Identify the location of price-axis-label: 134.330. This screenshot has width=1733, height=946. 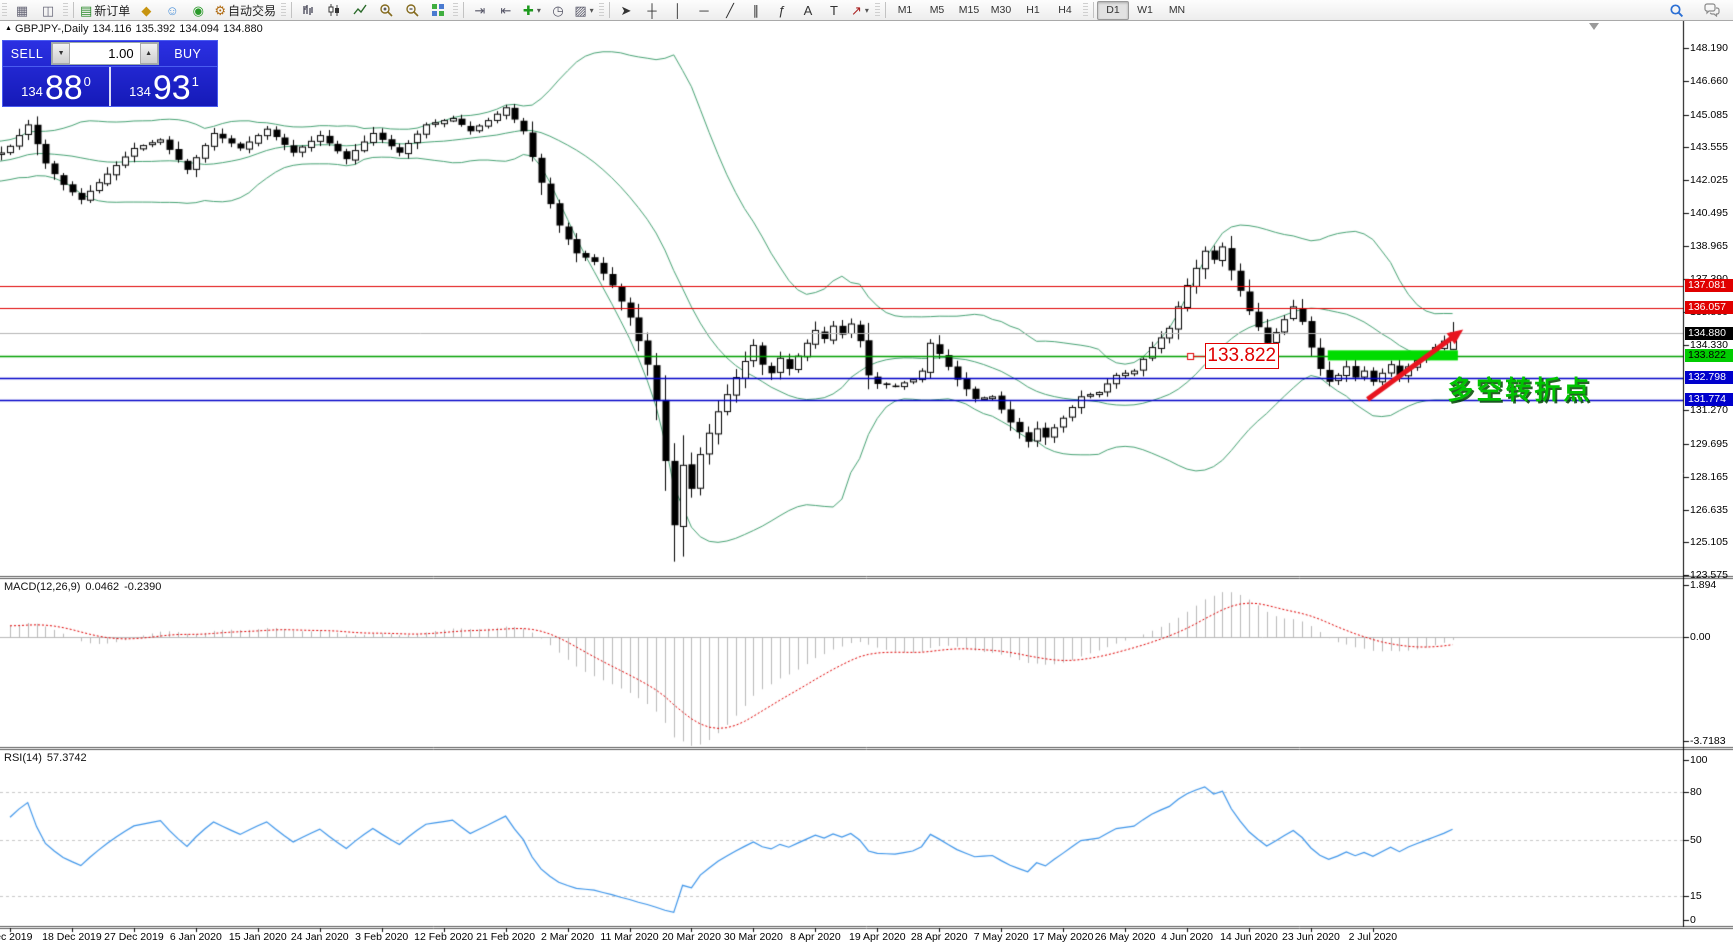
(1709, 344).